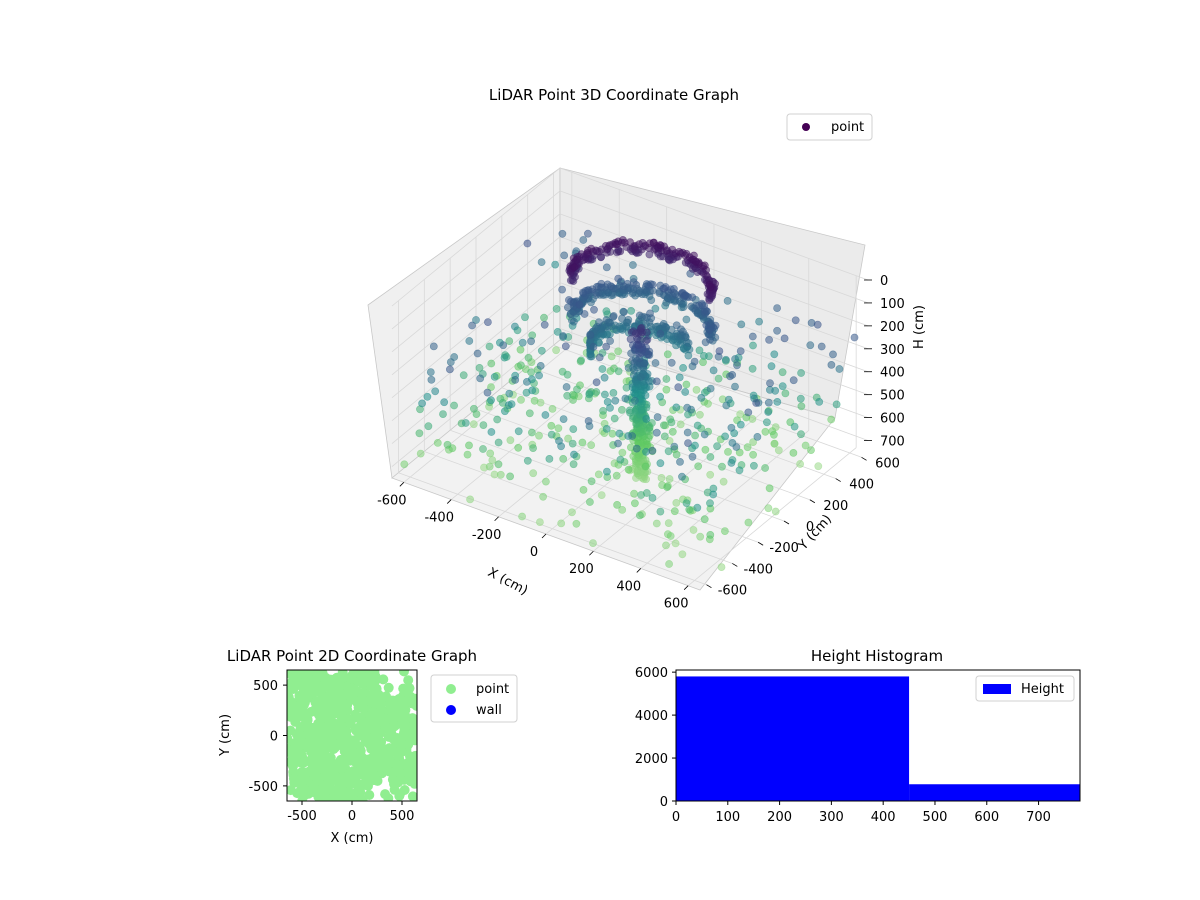 The width and height of the screenshot is (1200, 900). What do you see at coordinates (628, 586) in the screenshot?
I see `x-tick-label-3d: 400` at bounding box center [628, 586].